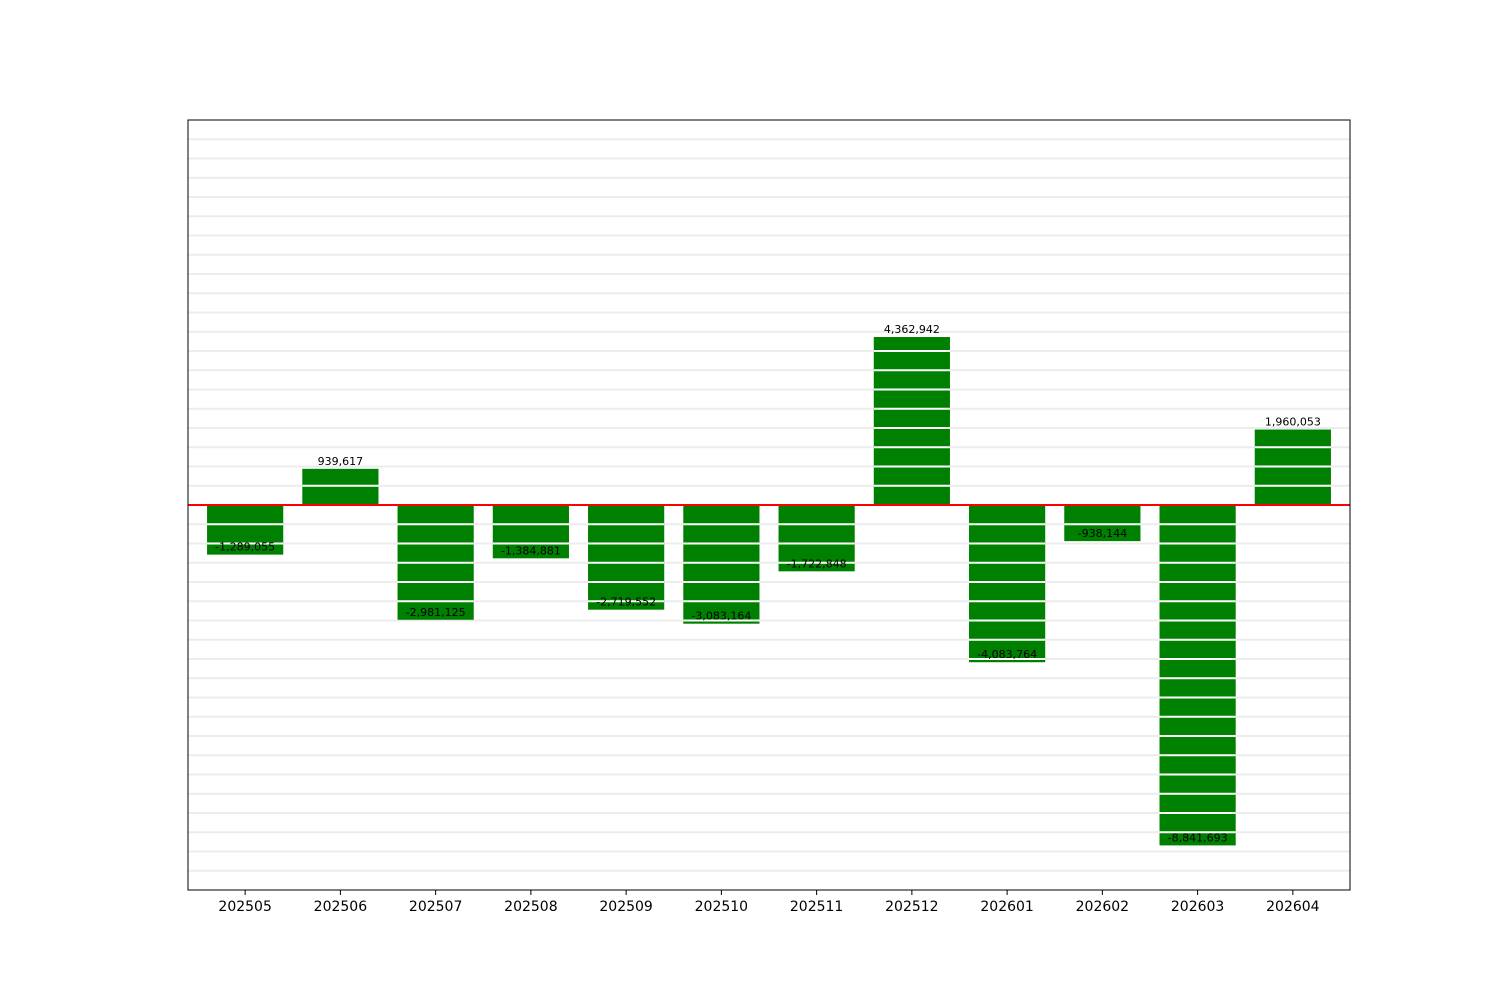  I want to click on x-tick-label-202602: 202602, so click(1102, 907).